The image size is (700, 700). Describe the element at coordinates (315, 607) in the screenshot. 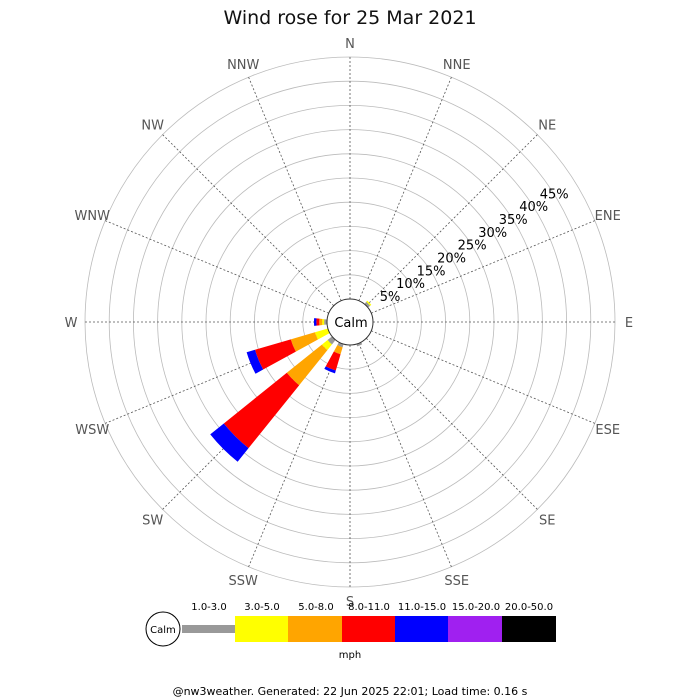

I see `legend-label-5.0-8.0: 5.0-8.0` at that location.